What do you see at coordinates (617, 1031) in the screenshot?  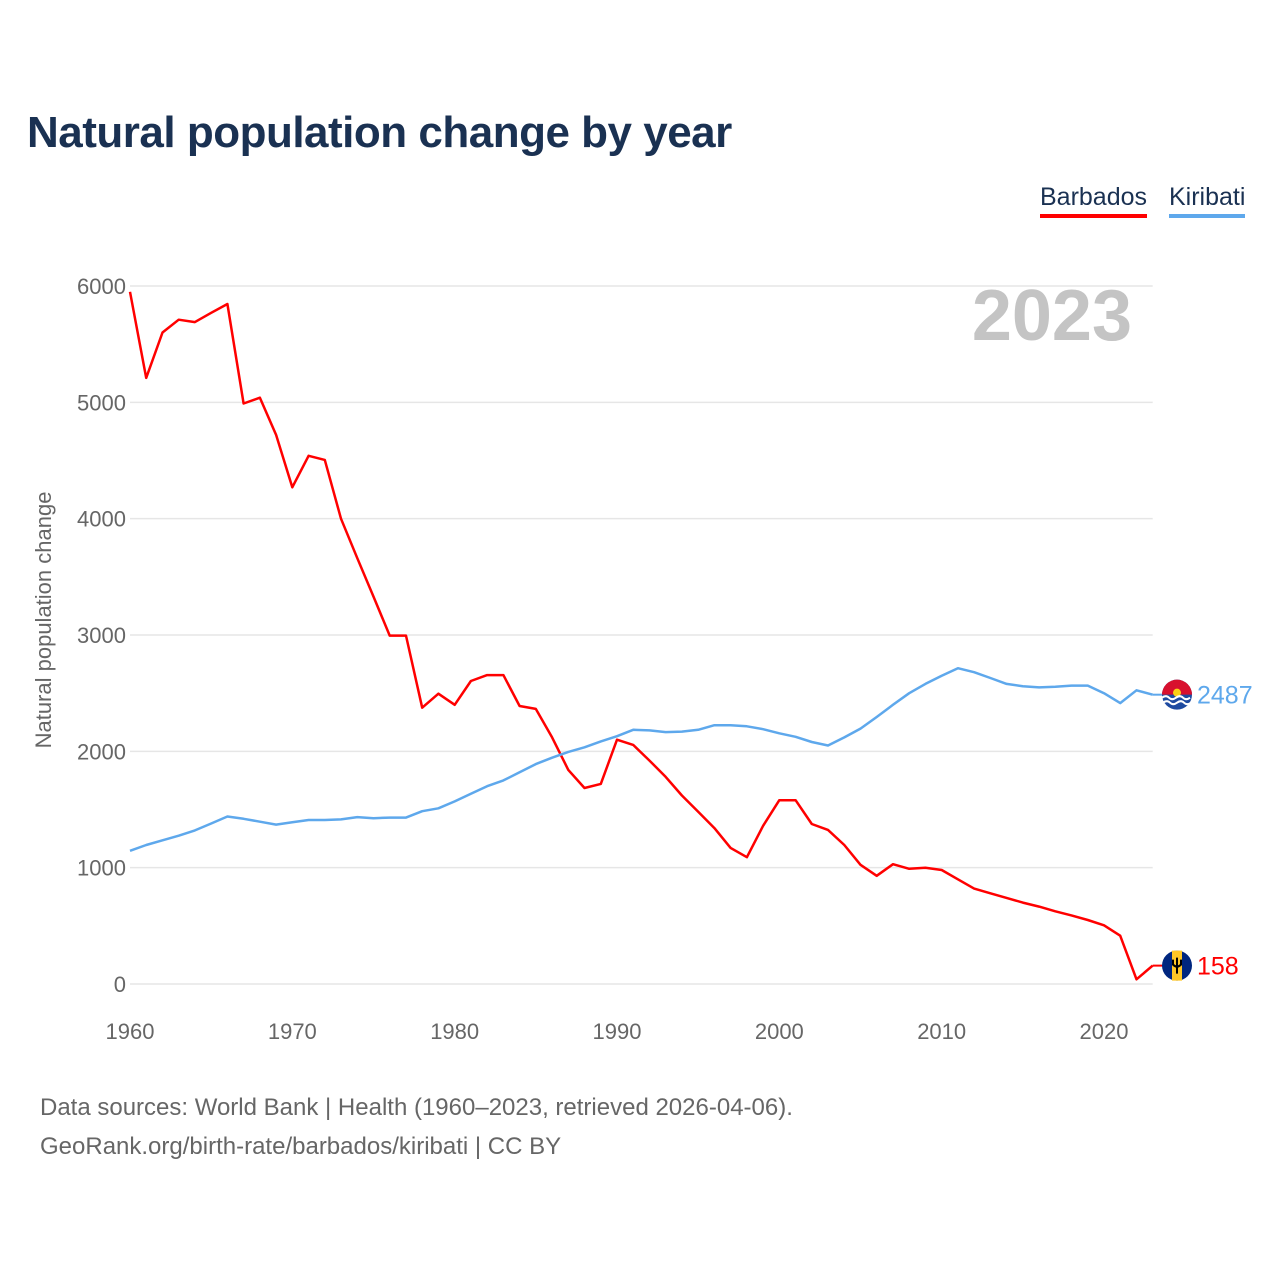 I see `x-tick-label: 1990` at bounding box center [617, 1031].